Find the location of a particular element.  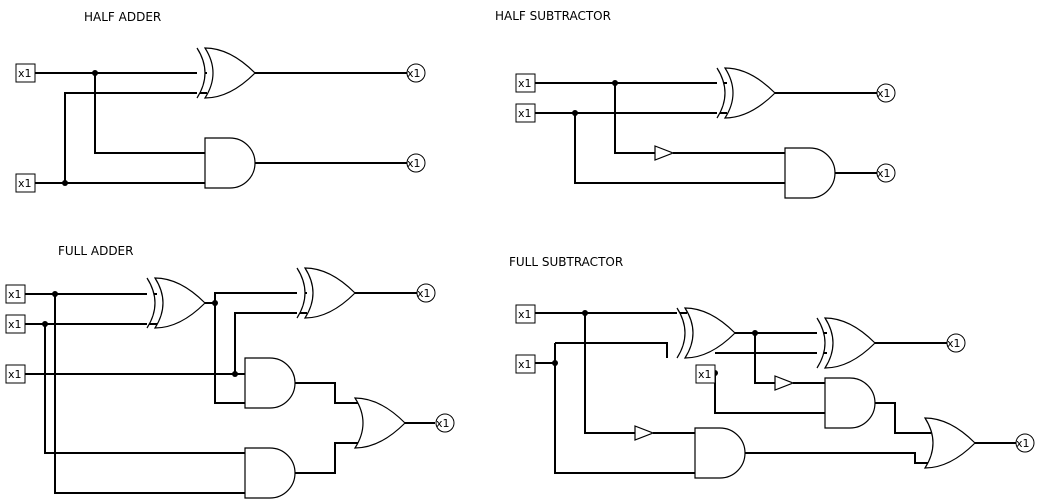

full-subtractor-title: FULL SUBTRACTOR is located at coordinates (566, 262).